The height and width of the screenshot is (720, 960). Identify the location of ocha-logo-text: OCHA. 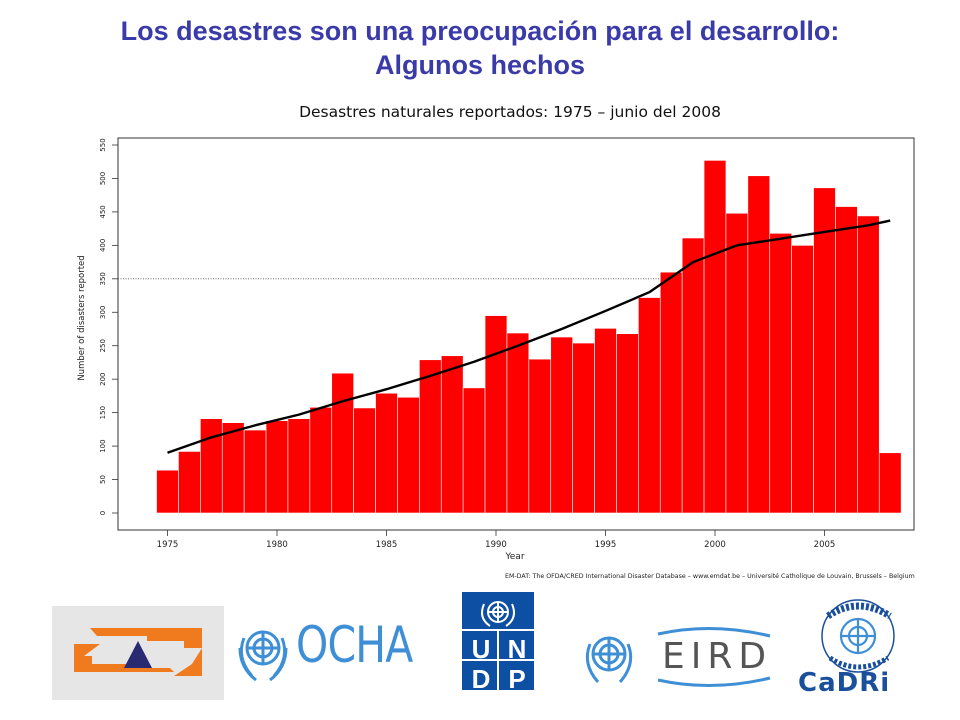
(354, 645).